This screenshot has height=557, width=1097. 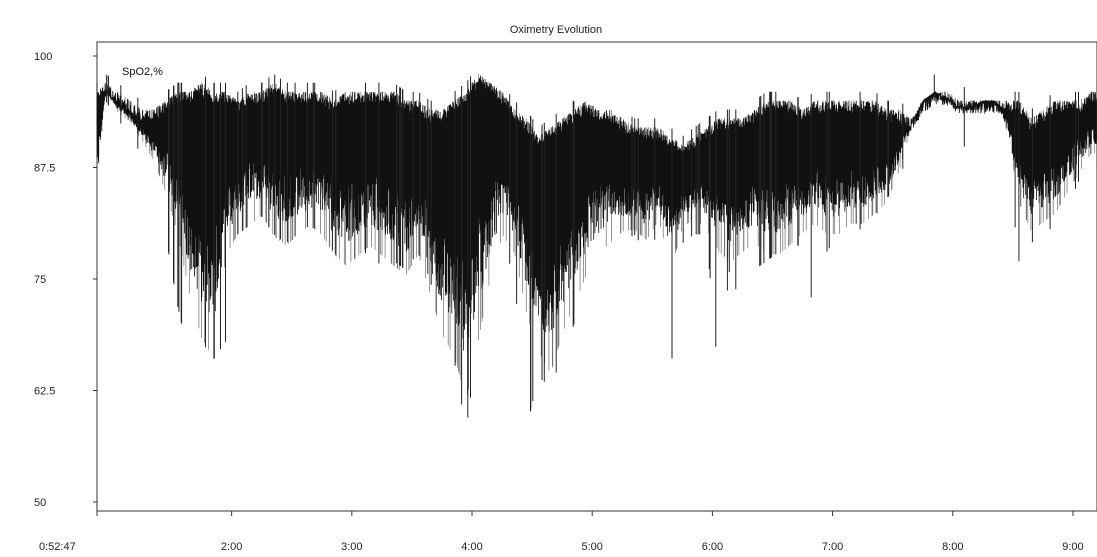 I want to click on x-axis: 0:52:47 2:00 3:00 4:00 5:00 6:00 7:00 8:00 9:00, so click(x=561, y=532).